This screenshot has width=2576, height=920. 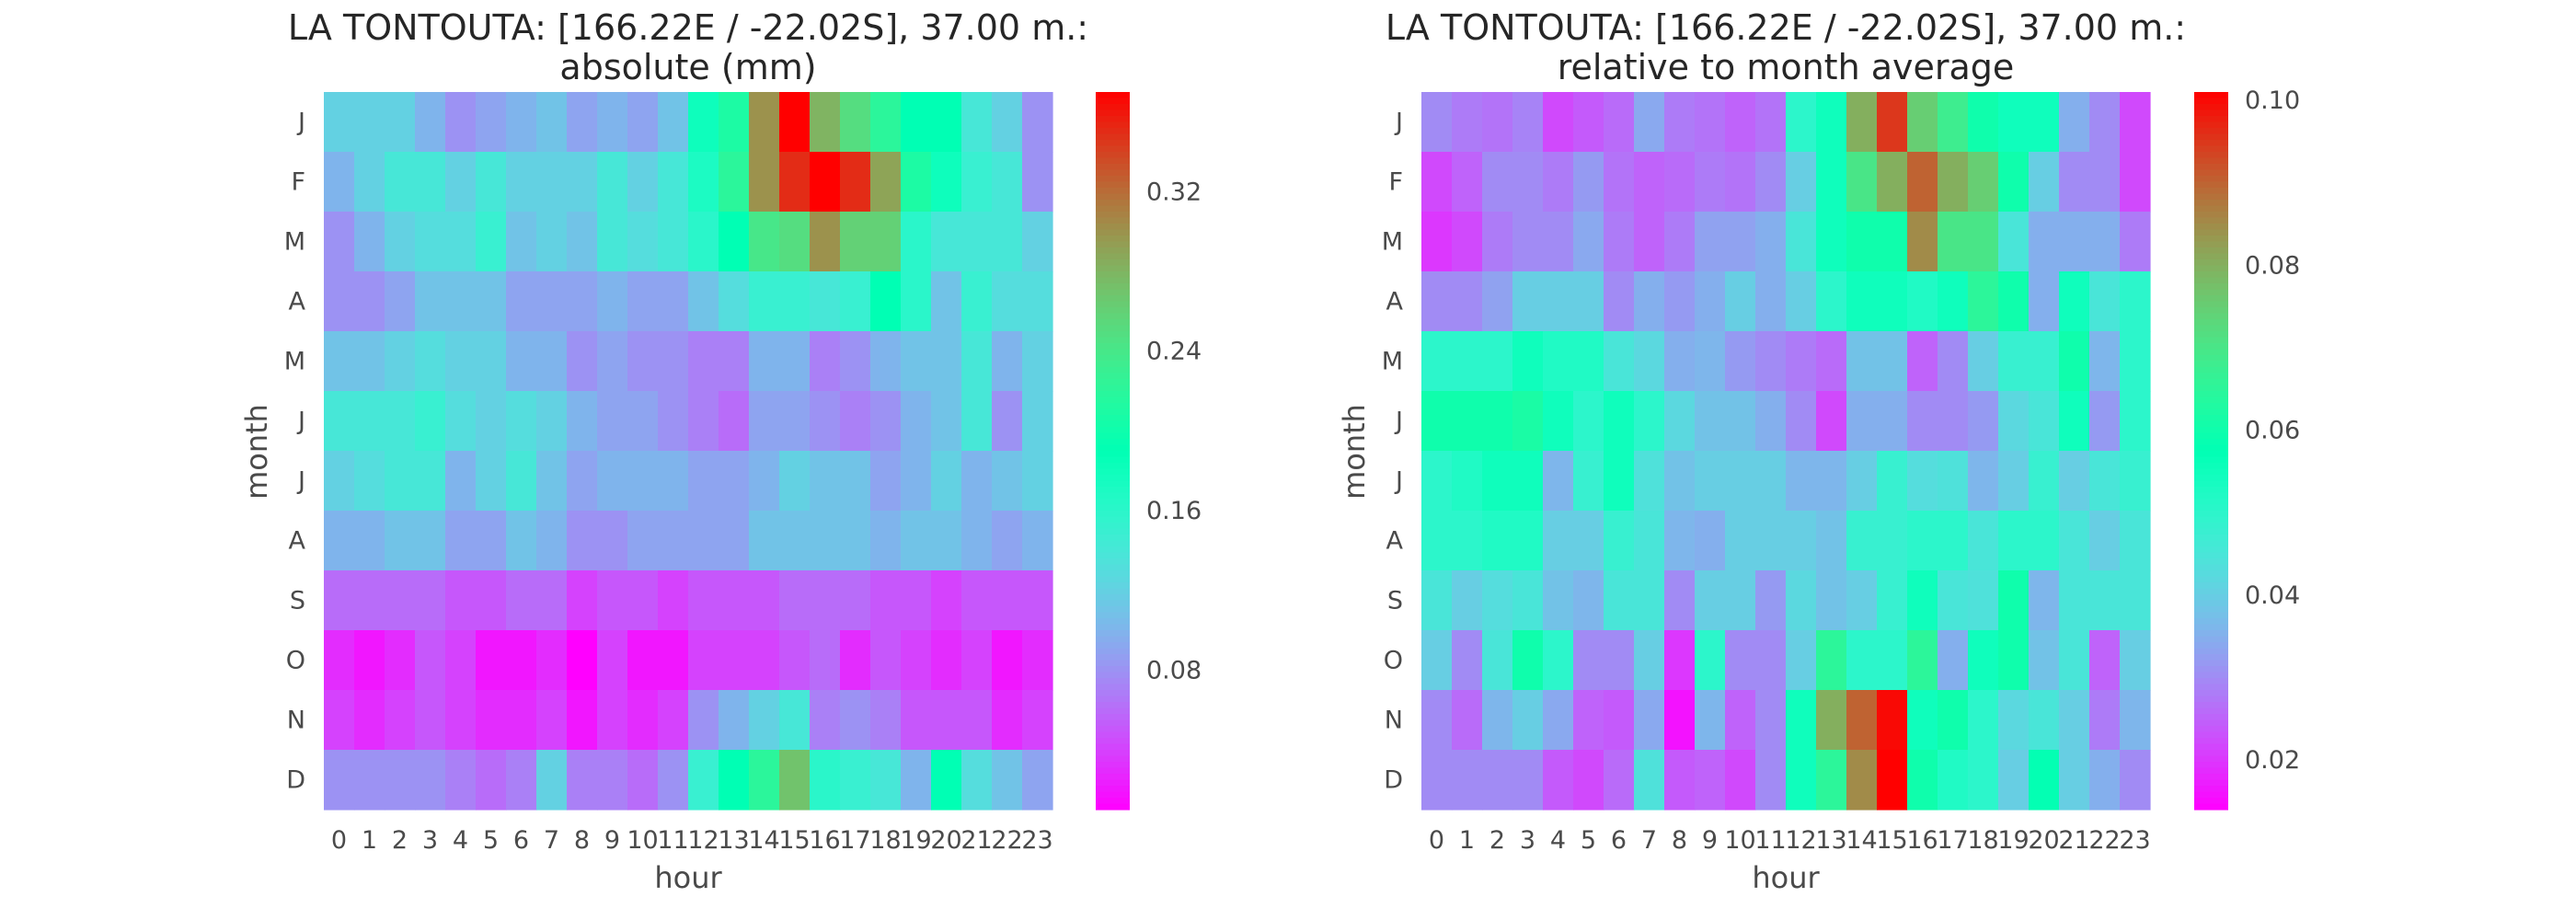 What do you see at coordinates (1174, 352) in the screenshot?
I see `colorbar-tick-label: 0.24` at bounding box center [1174, 352].